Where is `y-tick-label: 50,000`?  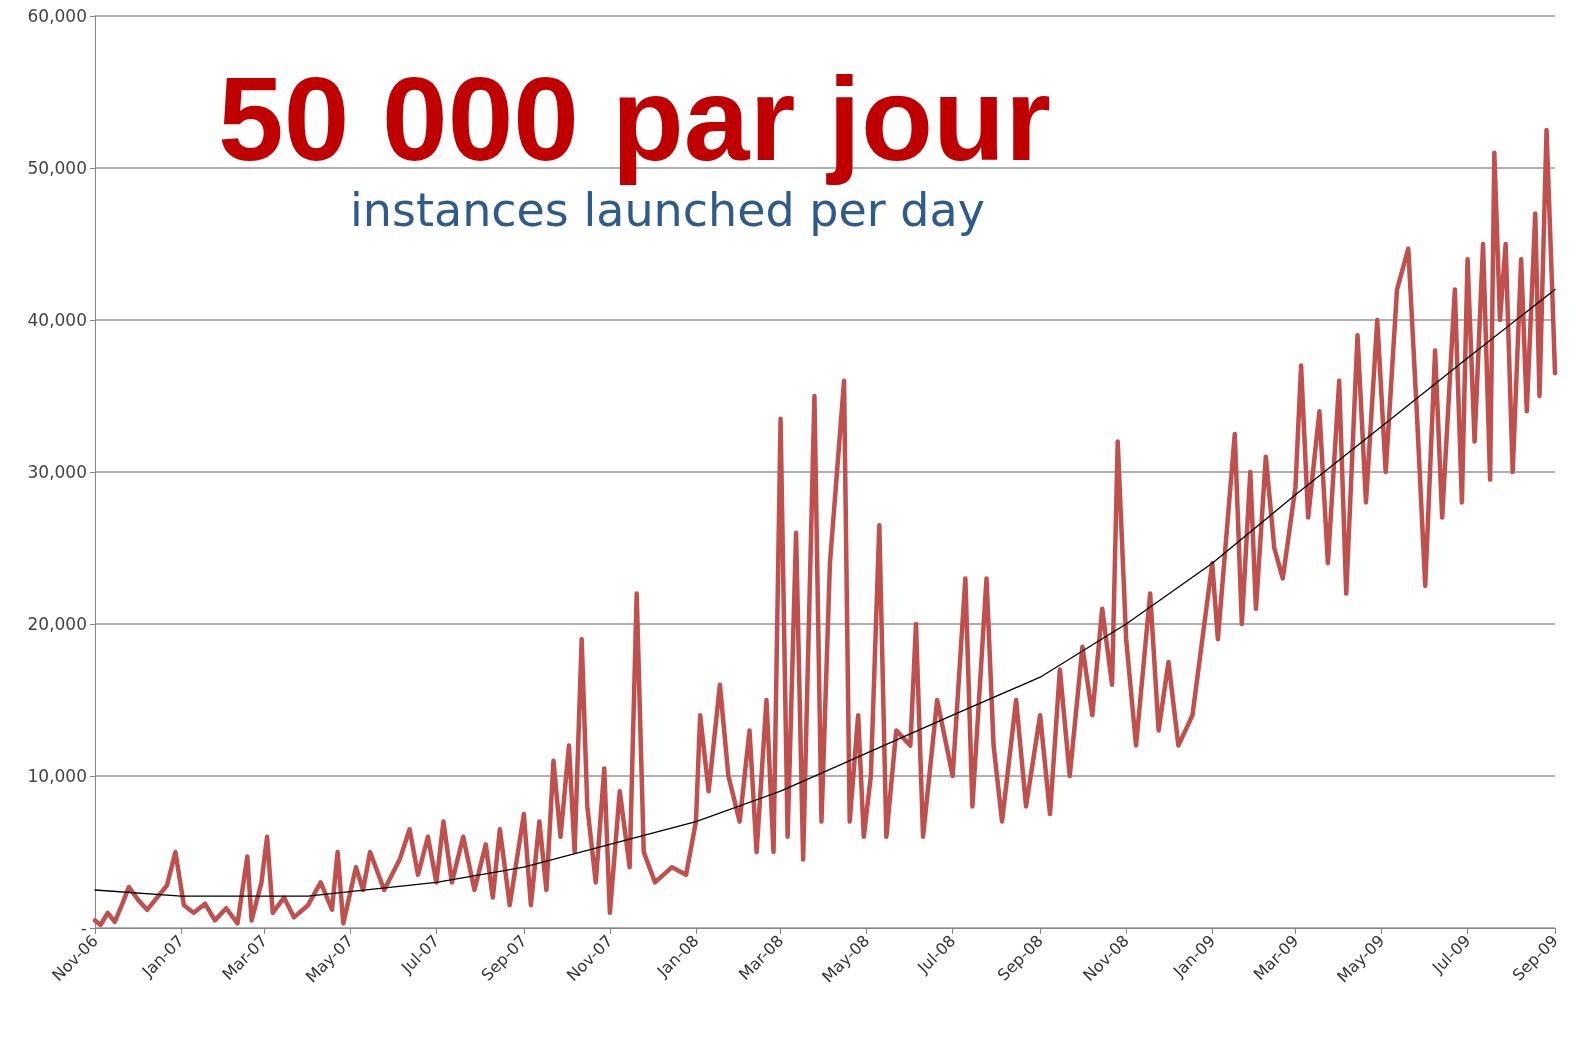 y-tick-label: 50,000 is located at coordinates (57, 168).